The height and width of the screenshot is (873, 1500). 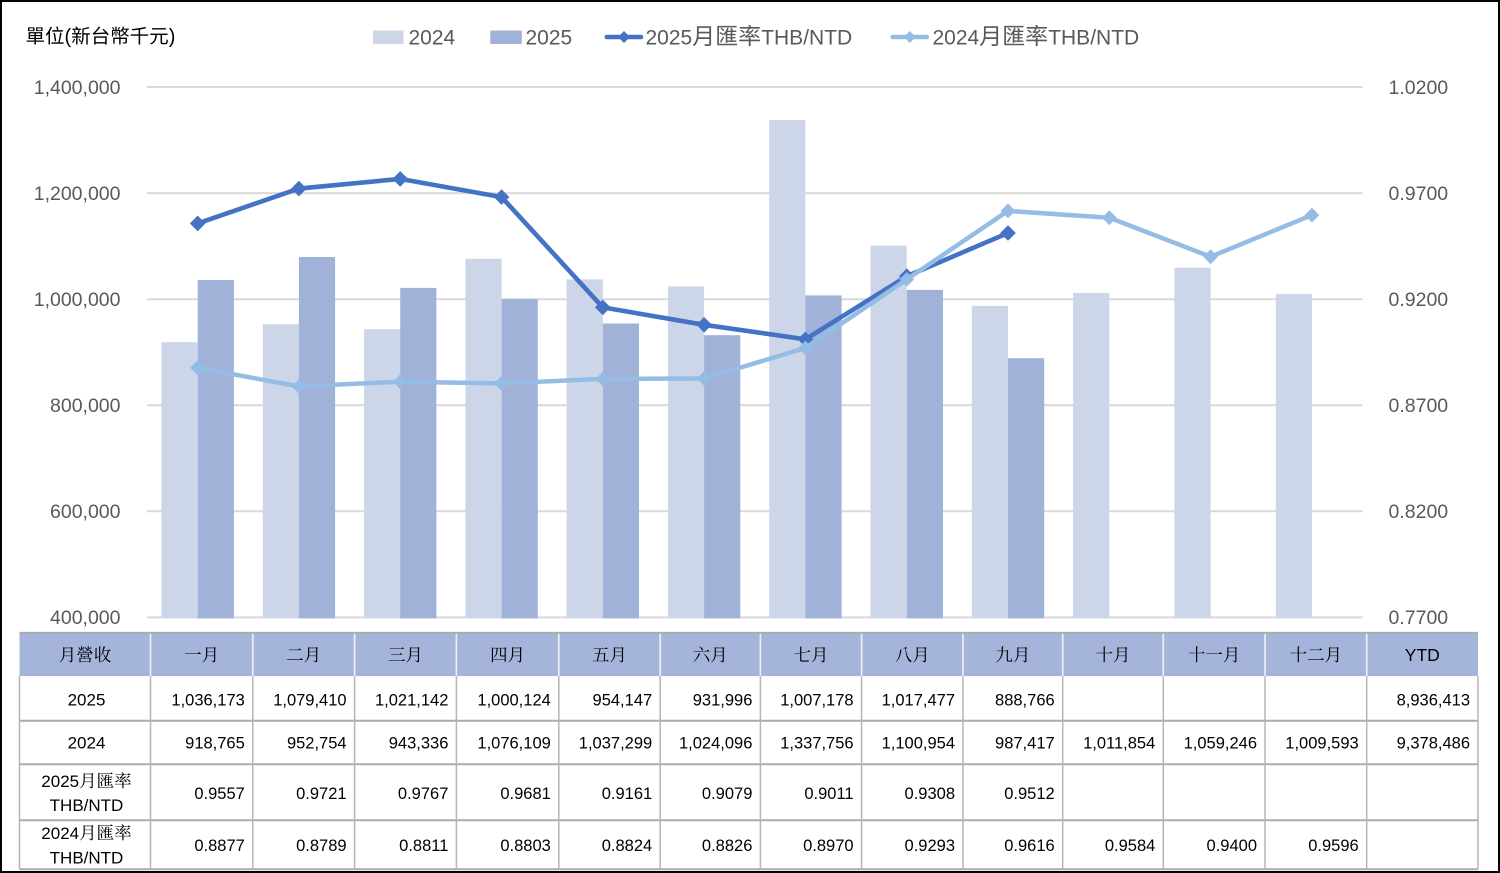 What do you see at coordinates (309, 701) in the screenshot?
I see `svg-text: 1,079,410` at bounding box center [309, 701].